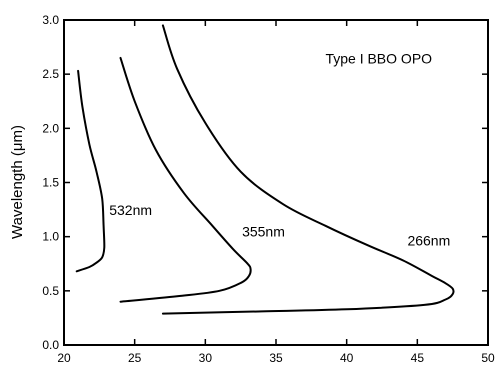 This screenshot has width=503, height=370. I want to click on chart-annotation-title: Type I BBO OPO, so click(378, 58).